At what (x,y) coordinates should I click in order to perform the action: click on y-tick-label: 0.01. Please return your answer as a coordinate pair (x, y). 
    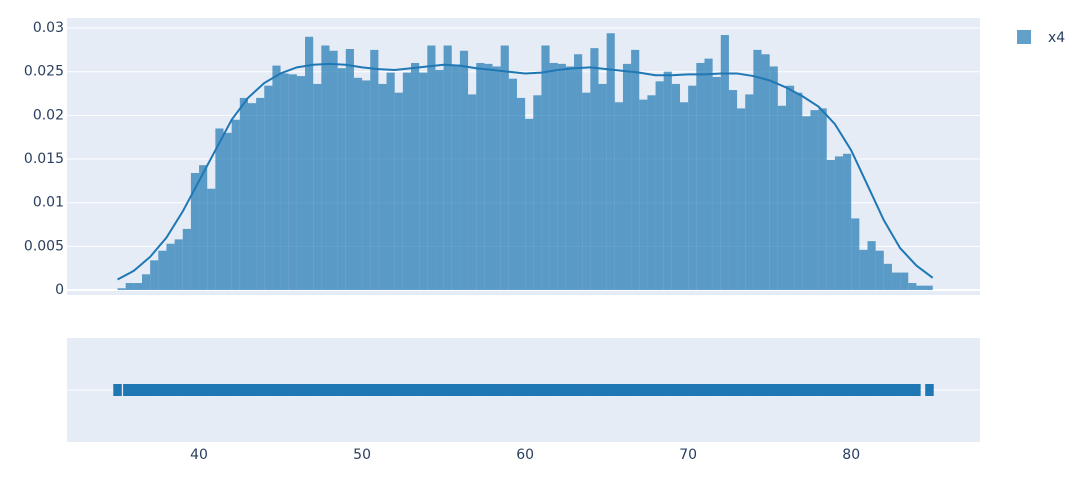
    Looking at the image, I should click on (48, 203).